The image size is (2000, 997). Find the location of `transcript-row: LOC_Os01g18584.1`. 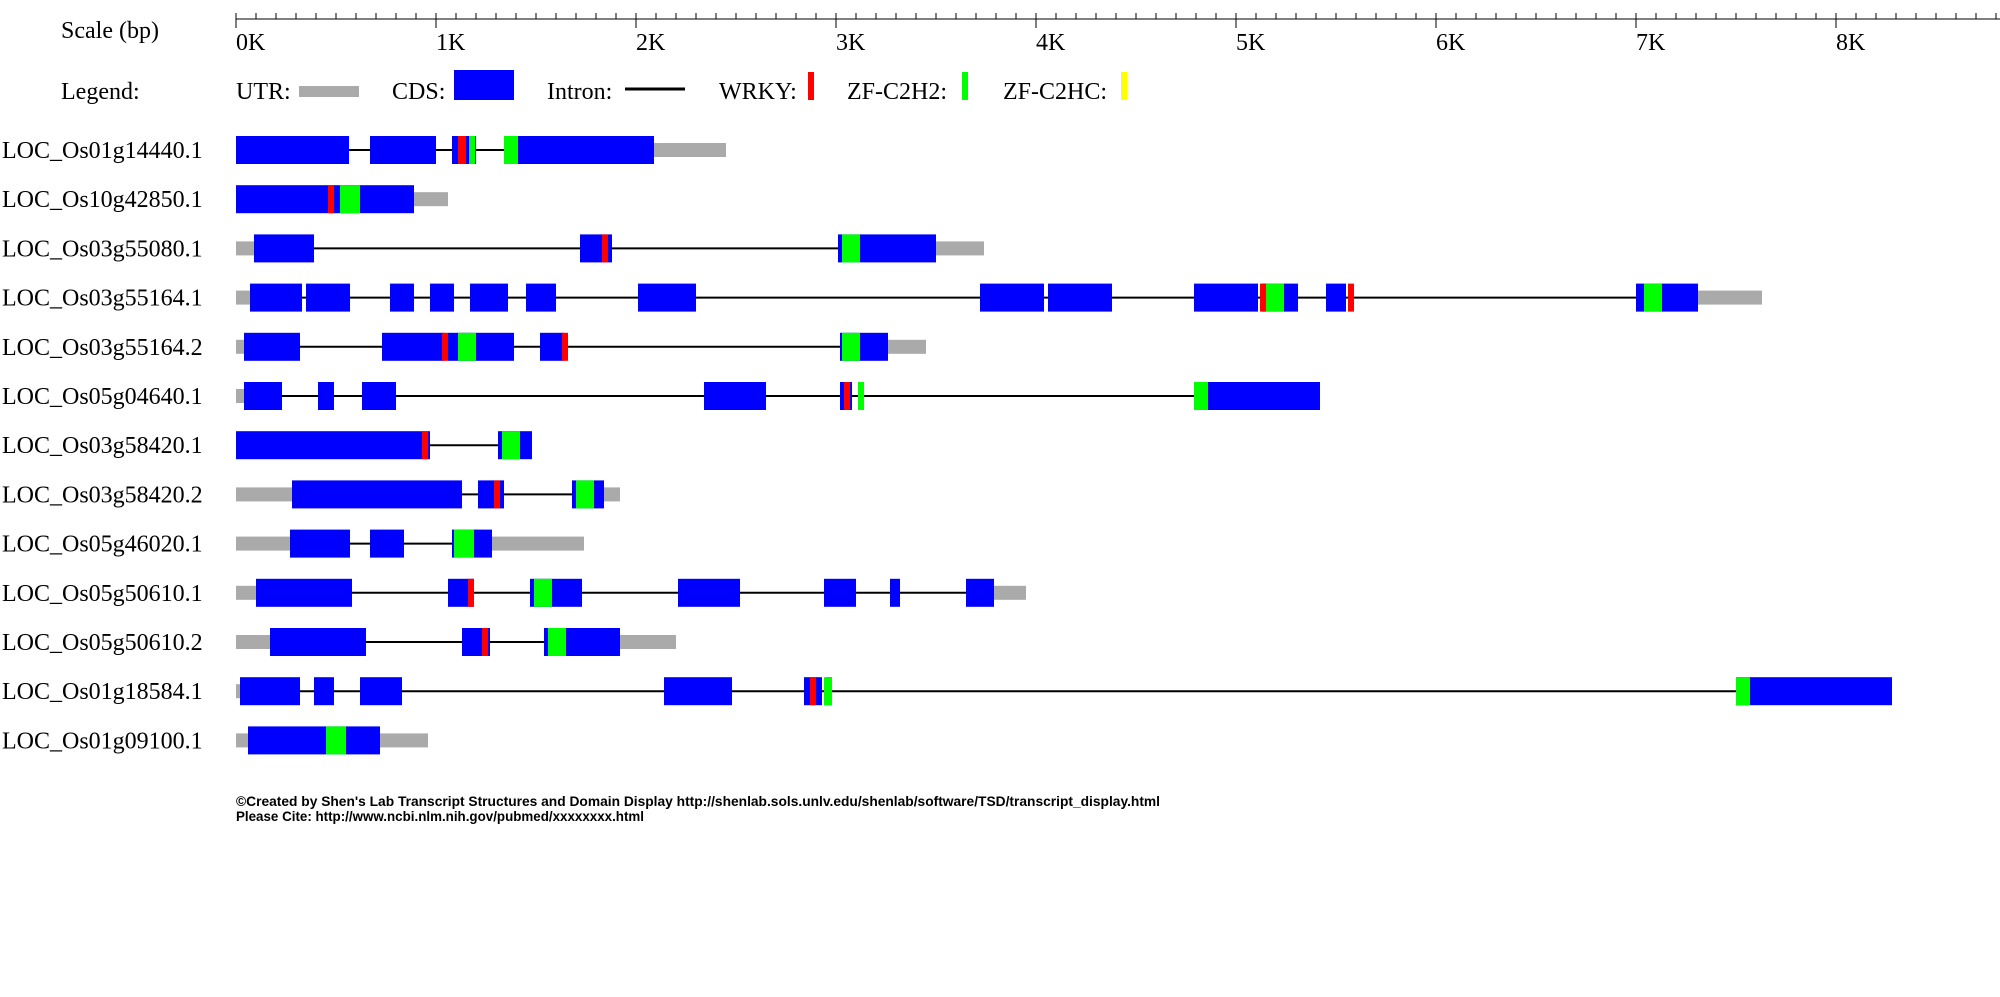

transcript-row: LOC_Os01g18584.1 is located at coordinates (947, 691).